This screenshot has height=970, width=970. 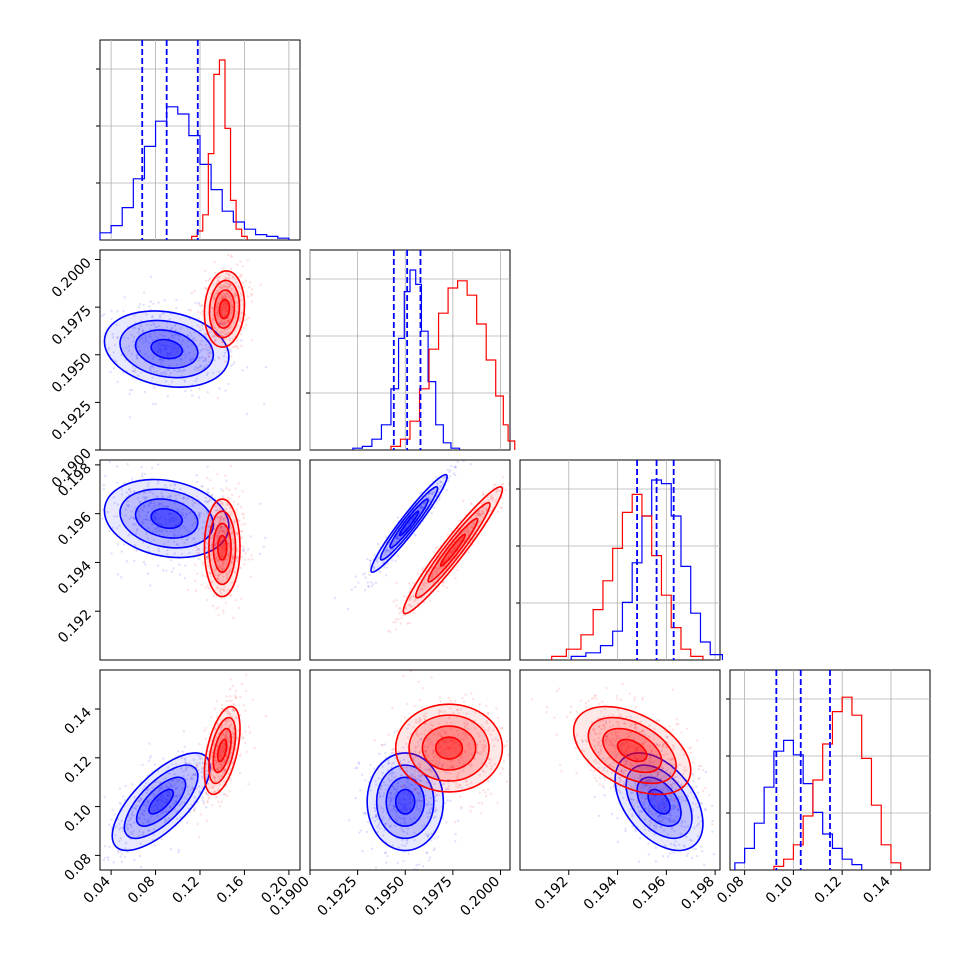 What do you see at coordinates (230, 889) in the screenshot?
I see `x-tick-label-0-3: 0.16` at bounding box center [230, 889].